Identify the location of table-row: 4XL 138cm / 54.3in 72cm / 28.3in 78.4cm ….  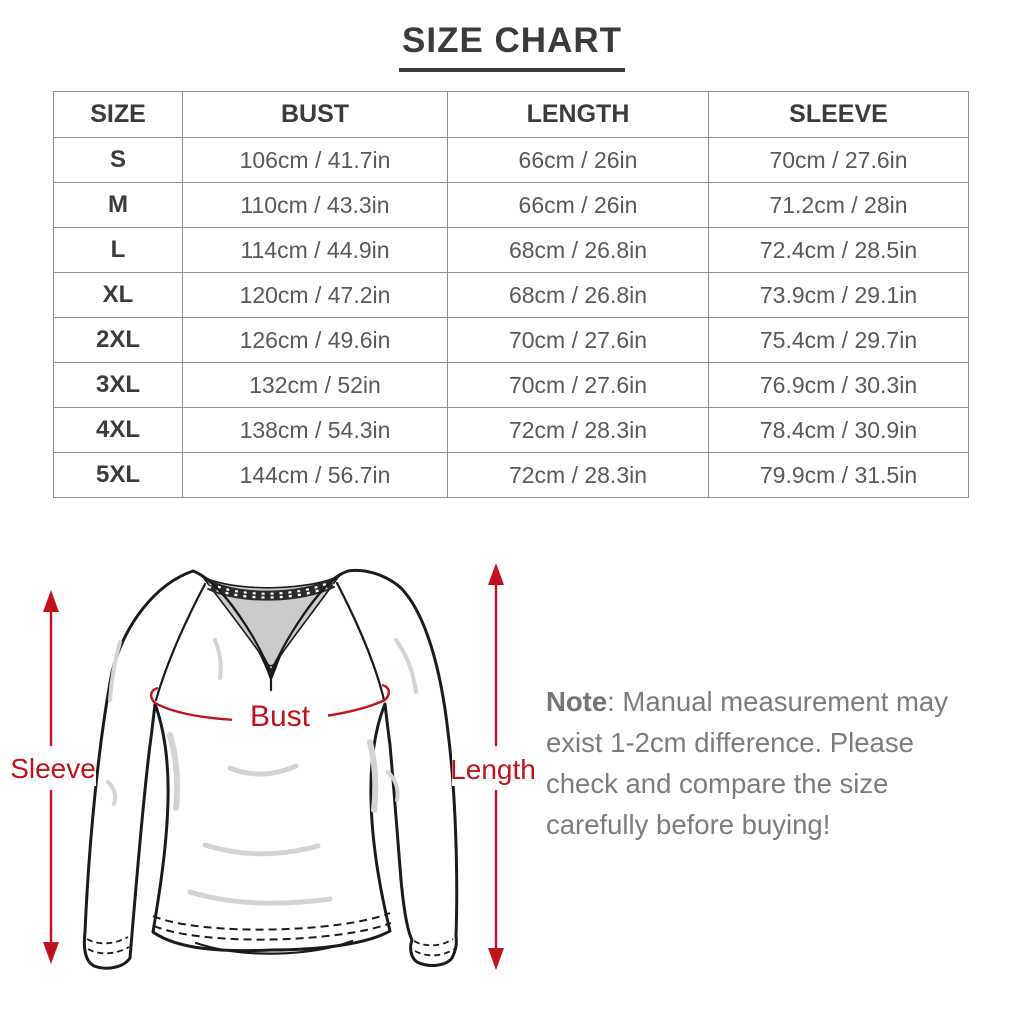
(511, 430).